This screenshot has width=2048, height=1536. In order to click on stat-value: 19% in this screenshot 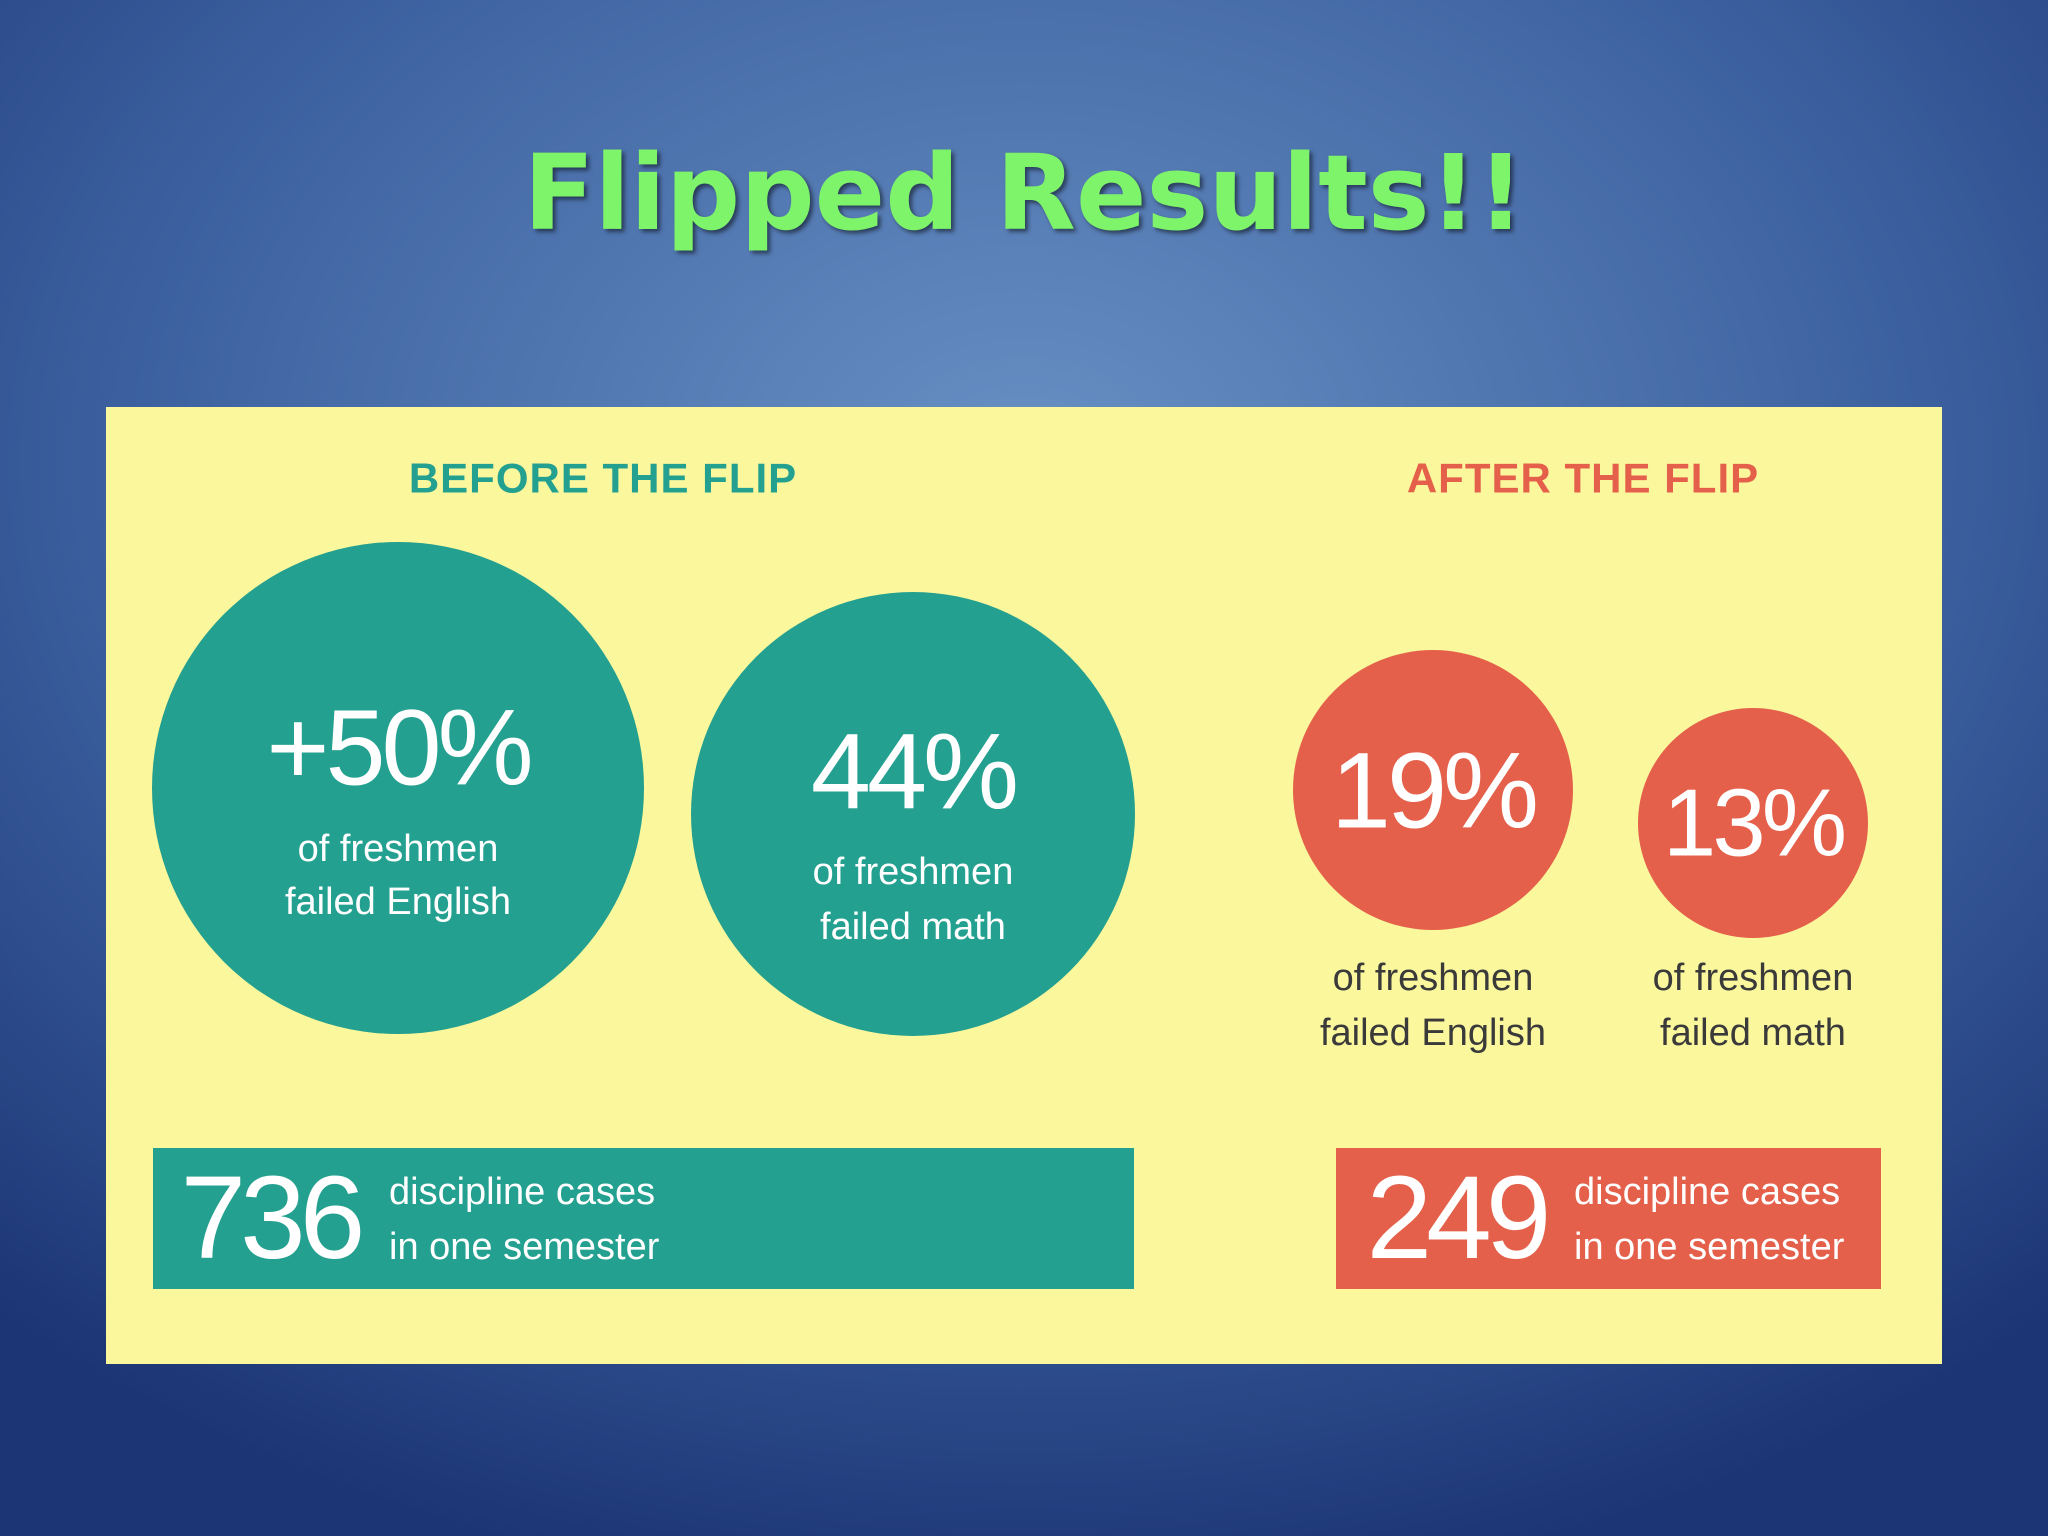, I will do `click(1433, 790)`.